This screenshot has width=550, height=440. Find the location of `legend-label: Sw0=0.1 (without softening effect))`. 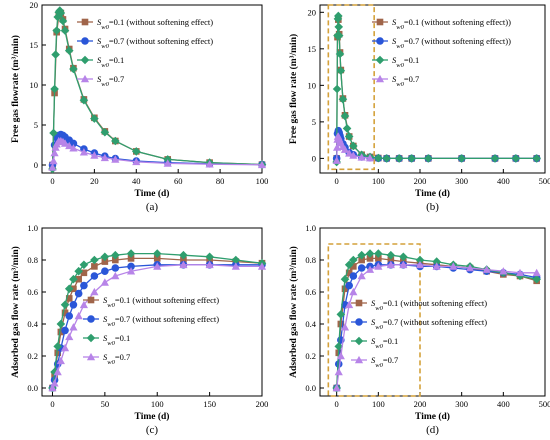

legend-label: Sw0=0.1 (without softening effect)) is located at coordinates (451, 24).